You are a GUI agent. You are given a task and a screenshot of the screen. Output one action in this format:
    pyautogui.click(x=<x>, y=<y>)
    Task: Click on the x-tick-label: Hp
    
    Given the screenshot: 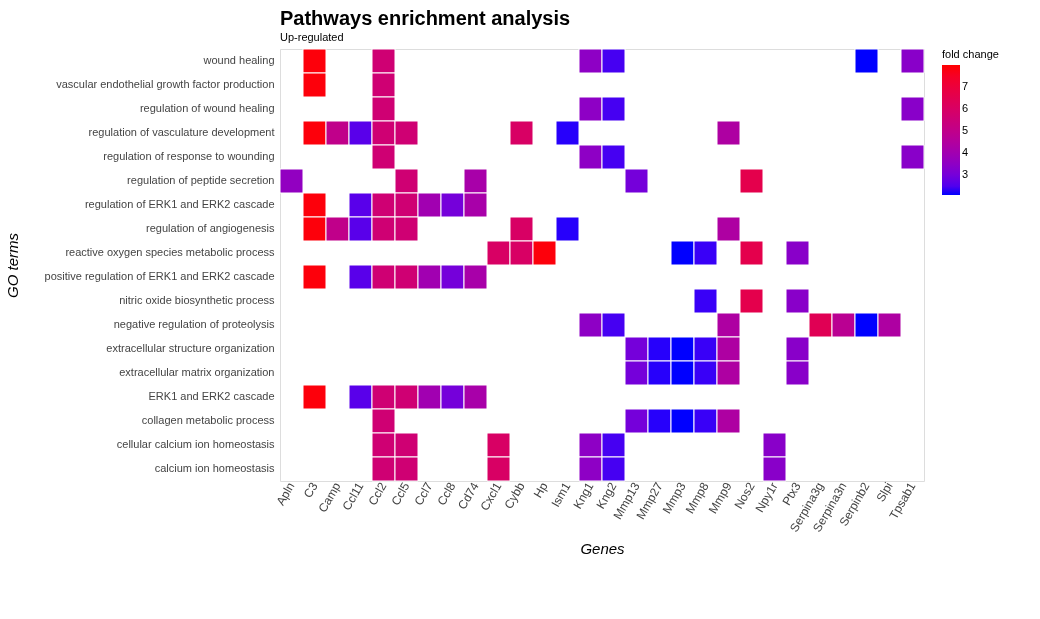 What is the action you would take?
    pyautogui.click(x=540, y=490)
    